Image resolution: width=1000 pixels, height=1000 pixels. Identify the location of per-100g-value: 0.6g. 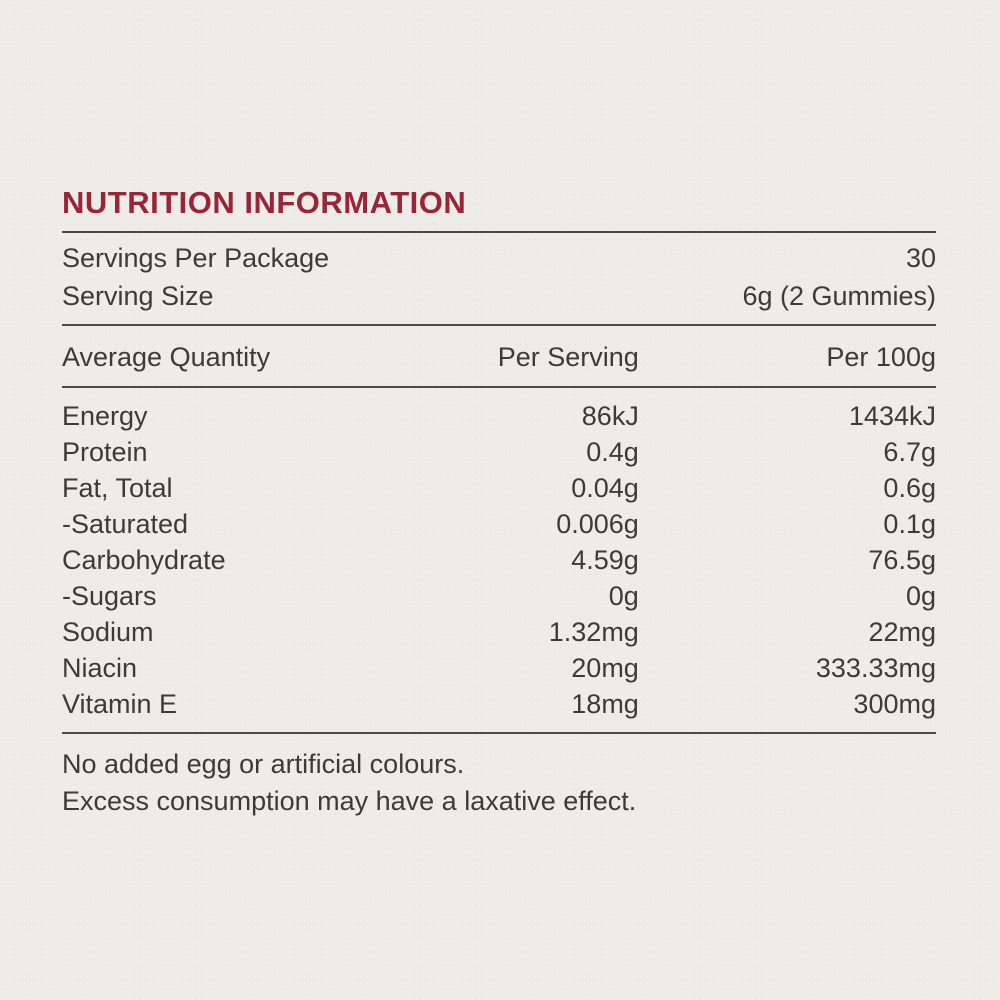
(909, 488).